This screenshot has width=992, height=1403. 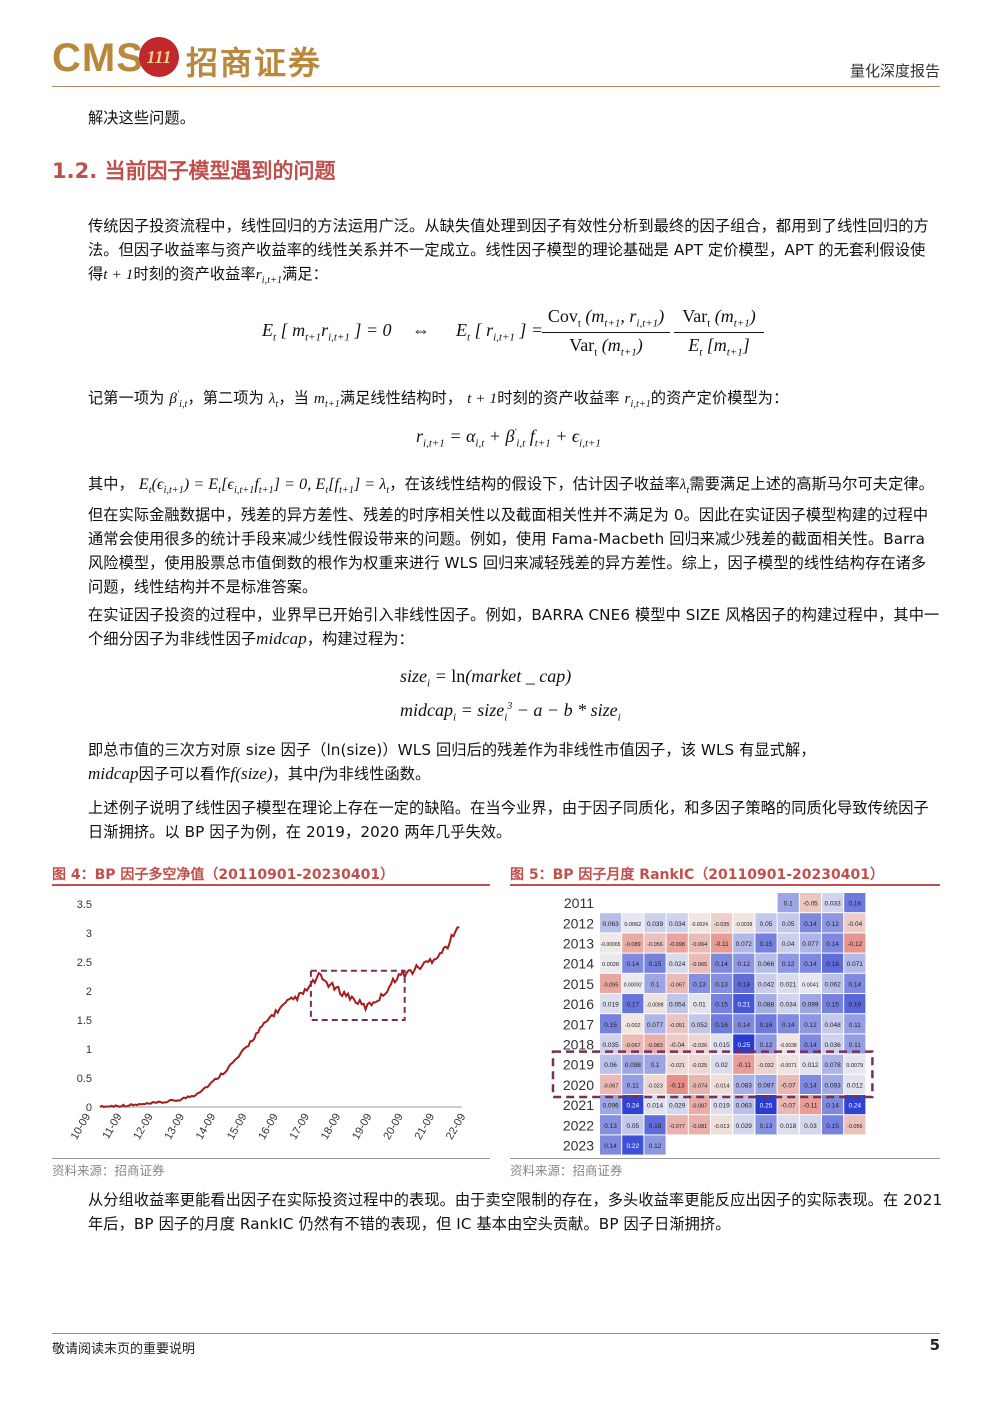 I want to click on figure-4-source: 资料来源：招商证券, so click(x=108, y=1170).